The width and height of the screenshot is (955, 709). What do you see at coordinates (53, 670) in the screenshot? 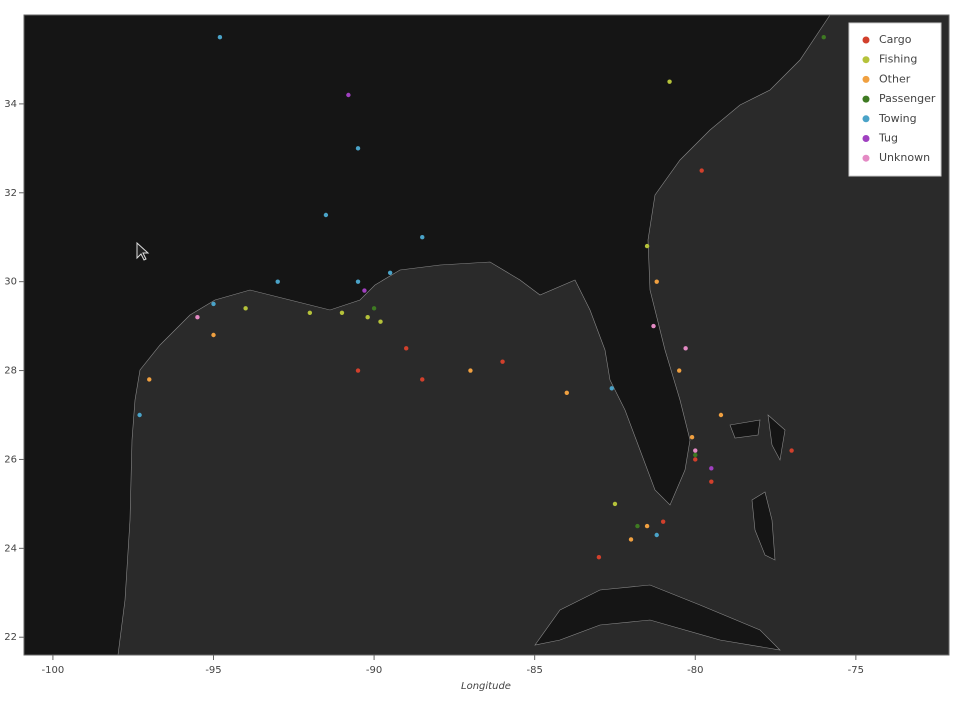
I see `x-tick-label: -100` at bounding box center [53, 670].